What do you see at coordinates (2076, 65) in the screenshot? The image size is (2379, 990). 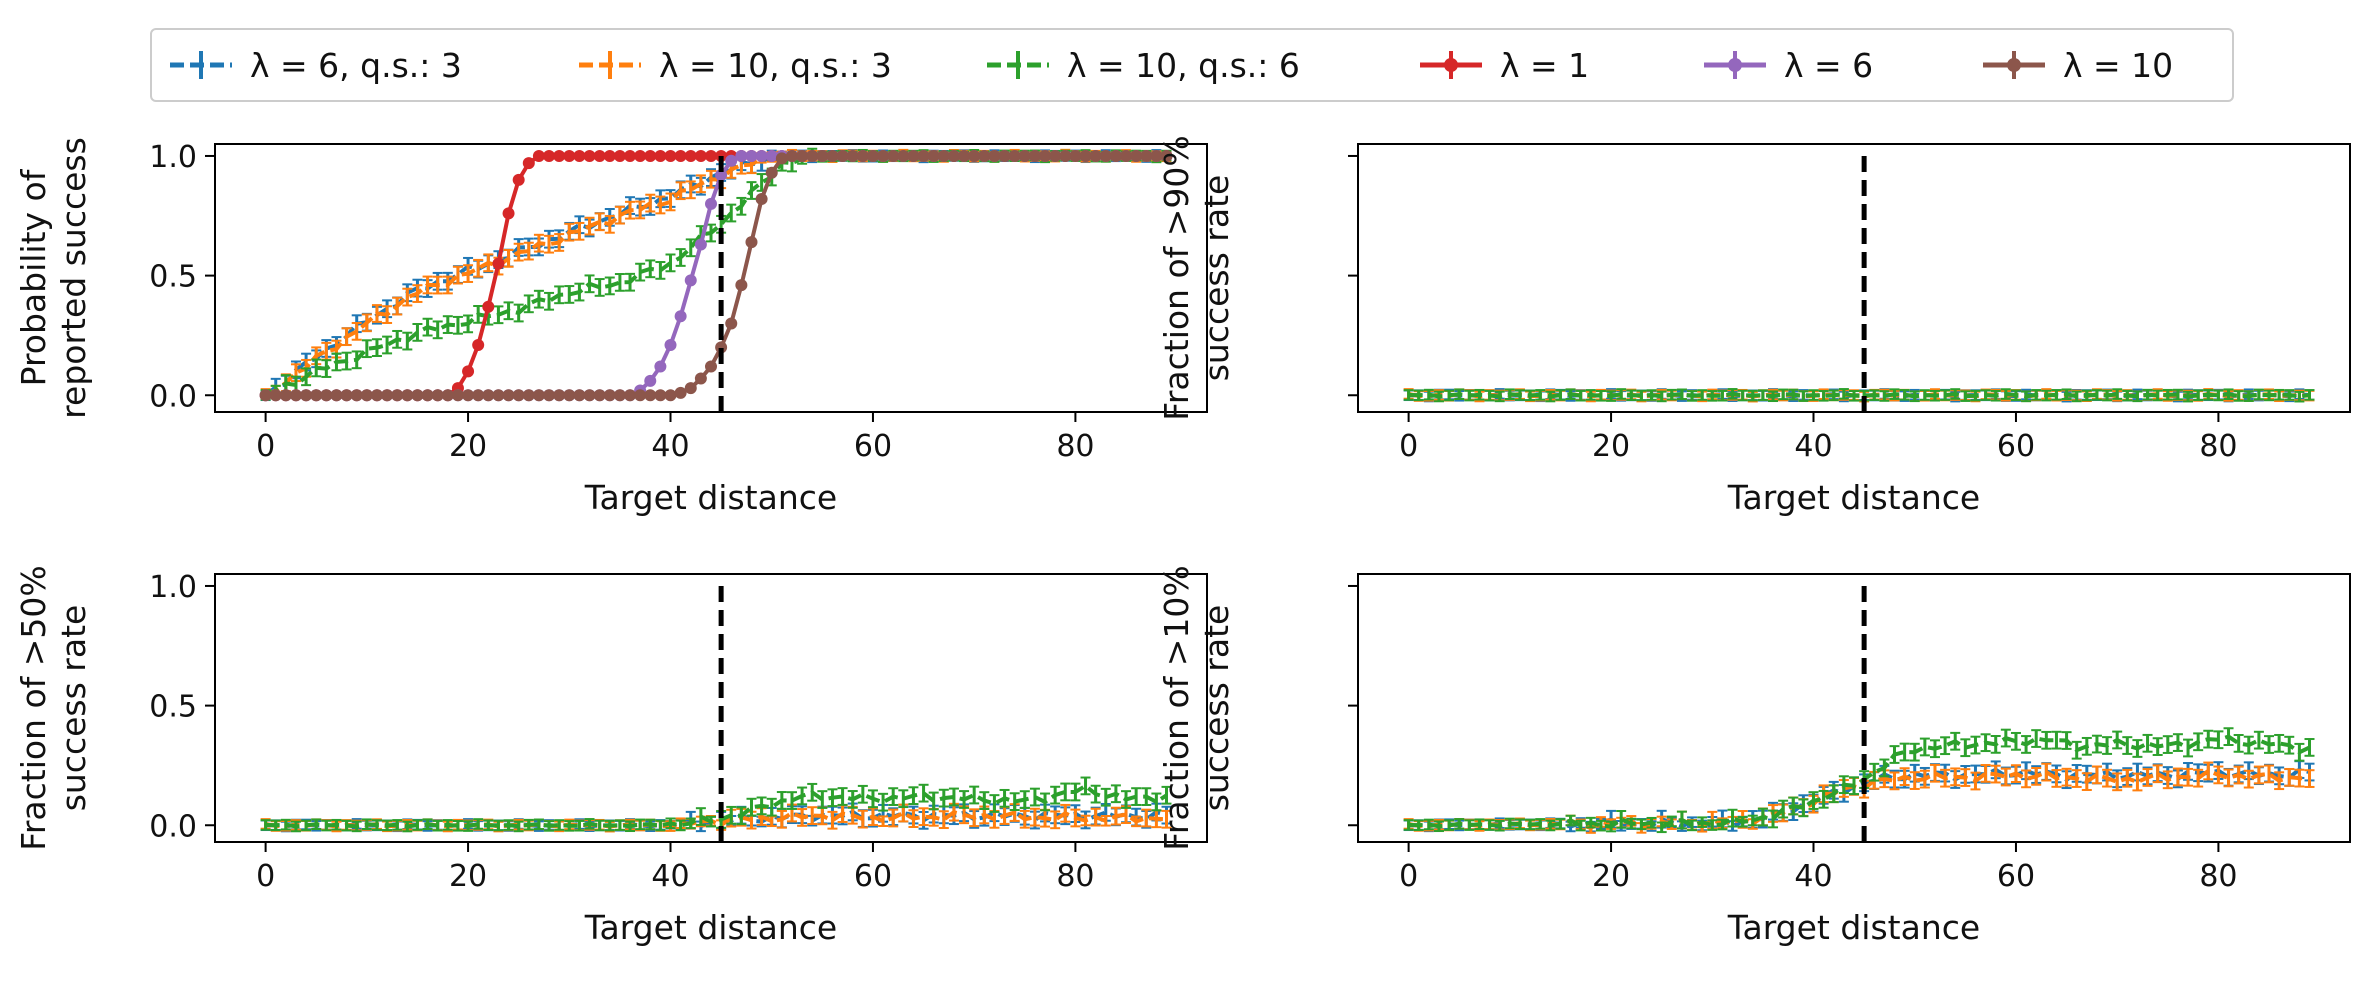 I see `legend-item-lambda-10: λ = 10` at bounding box center [2076, 65].